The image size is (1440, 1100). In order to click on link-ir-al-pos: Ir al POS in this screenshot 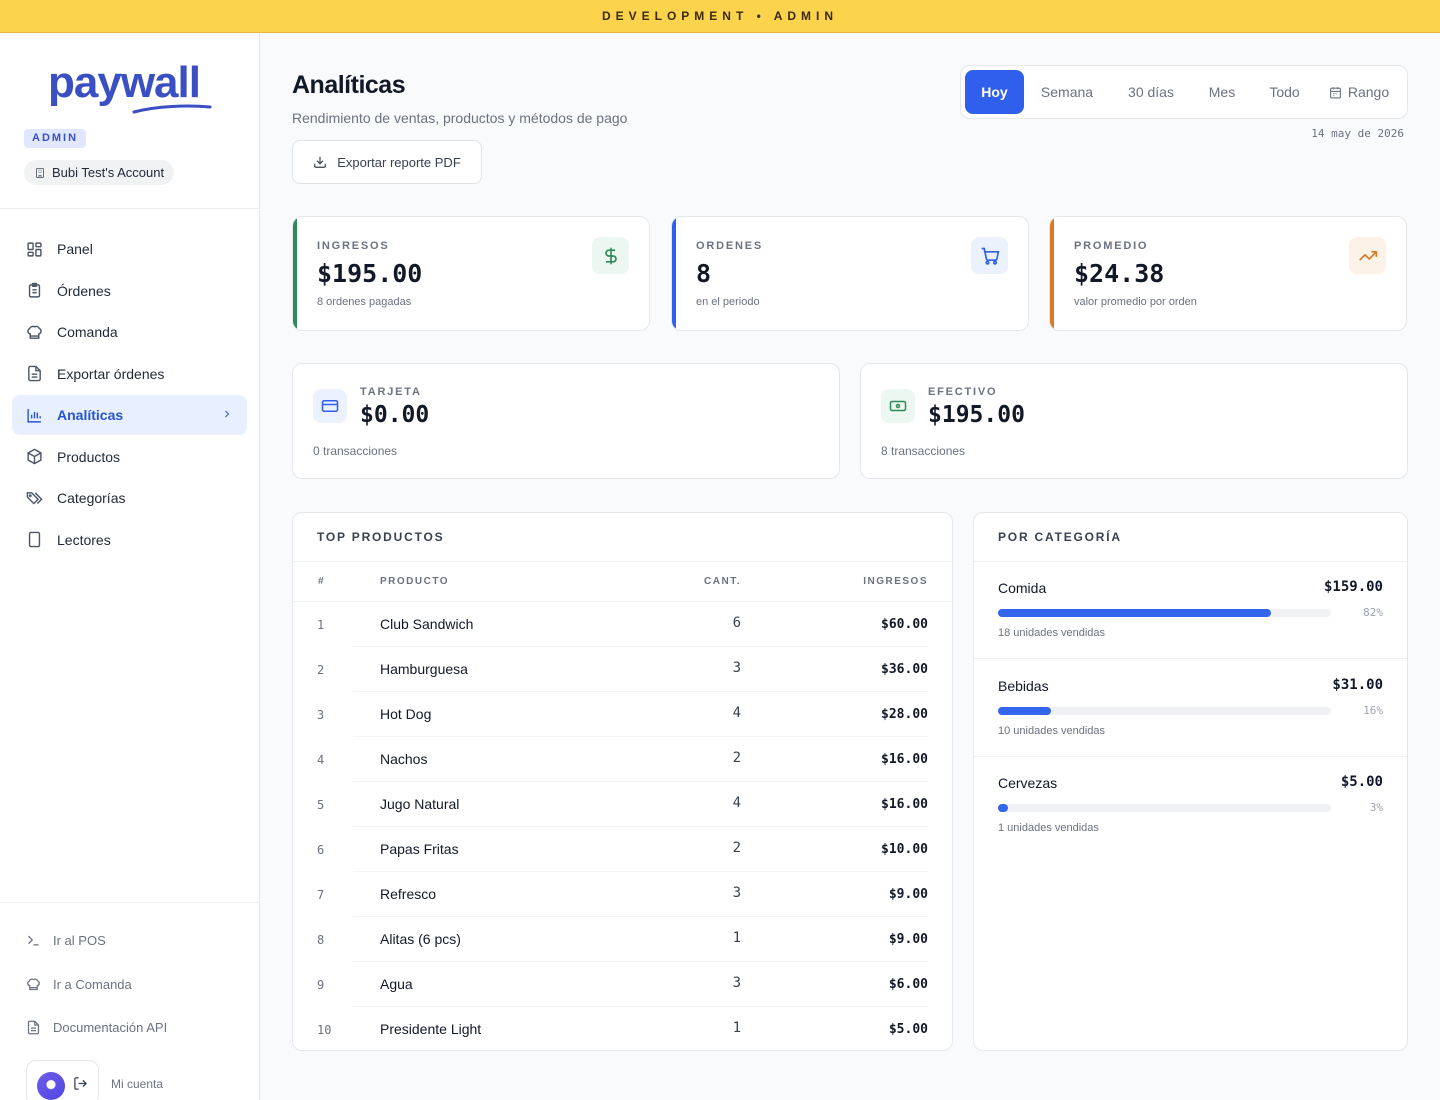, I will do `click(134, 941)`.